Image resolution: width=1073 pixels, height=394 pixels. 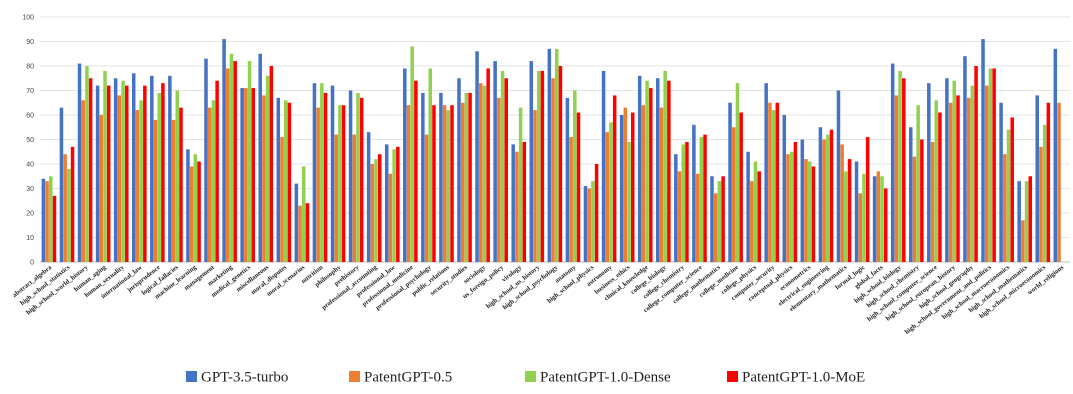 I want to click on legend-label: PatentGPT-1.0-Dense, so click(x=605, y=378).